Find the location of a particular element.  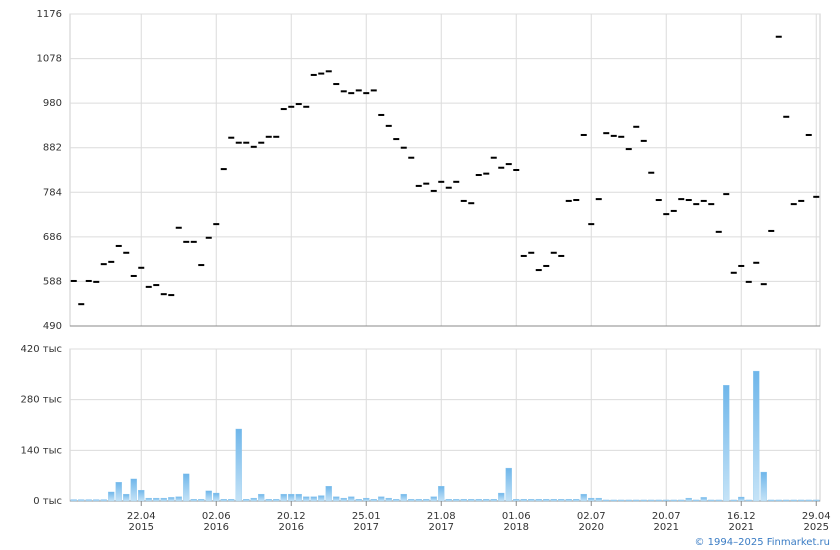

x-tick-label: 2015 is located at coordinates (141, 527).